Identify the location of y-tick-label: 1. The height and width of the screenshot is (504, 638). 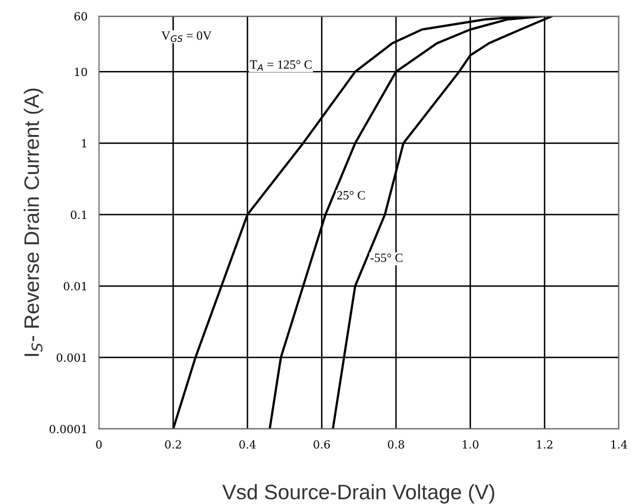
(84, 143).